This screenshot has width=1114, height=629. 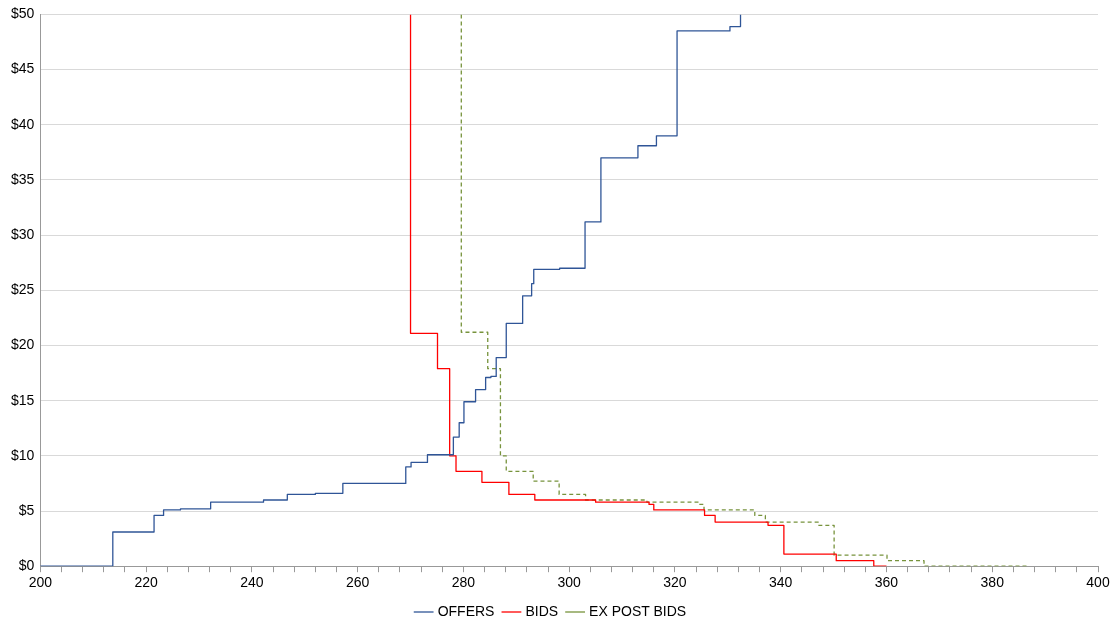 I want to click on x-tick-label: 240, so click(x=252, y=582).